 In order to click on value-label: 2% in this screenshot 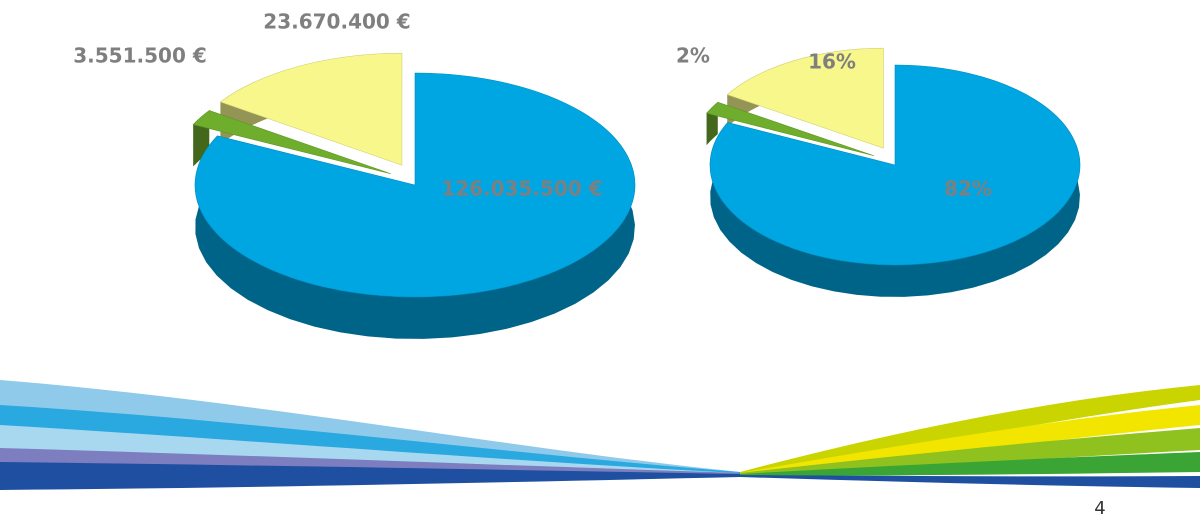, I will do `click(693, 56)`.